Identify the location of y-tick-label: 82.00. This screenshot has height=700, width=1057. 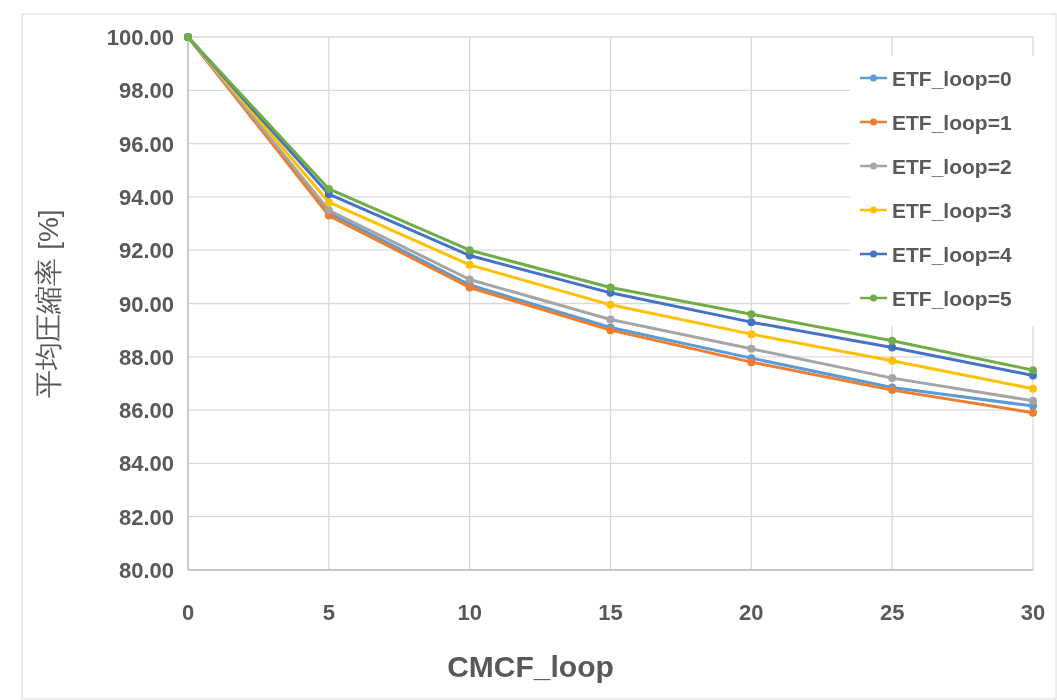
(146, 517).